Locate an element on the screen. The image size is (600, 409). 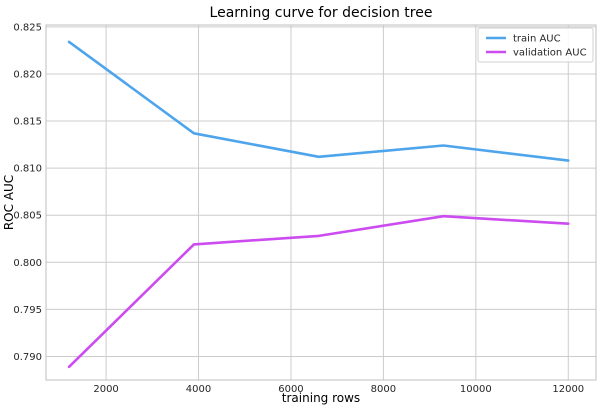
x-tick-label: 10000 is located at coordinates (476, 389).